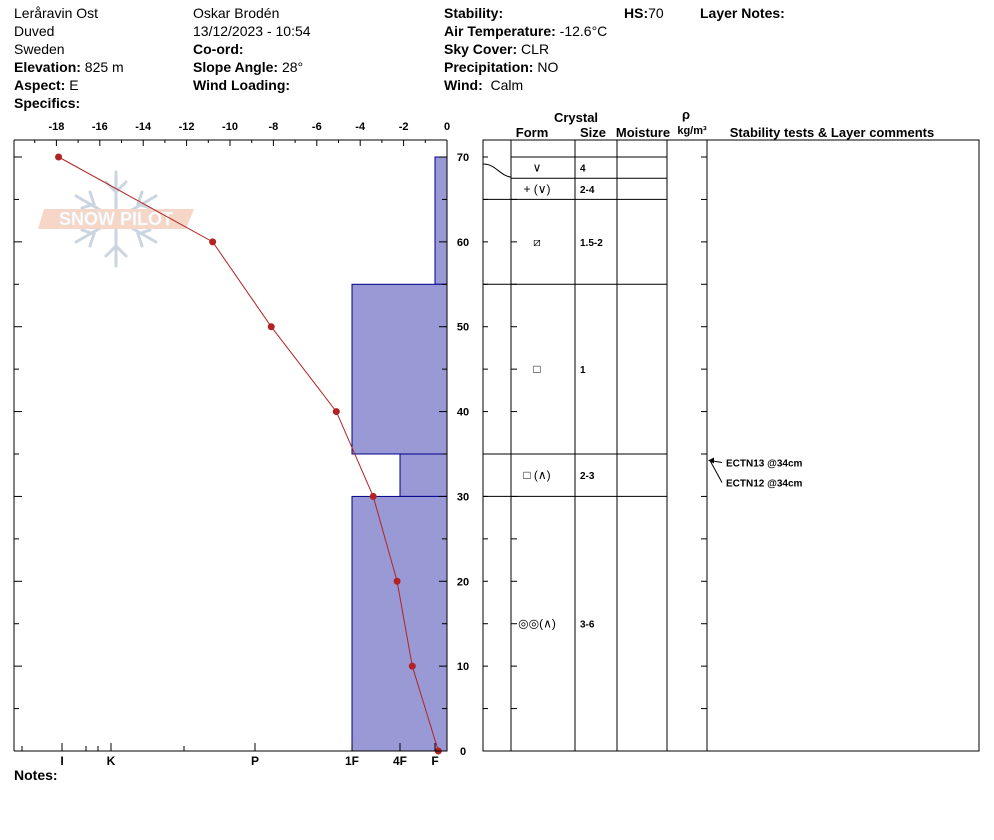 This screenshot has height=840, width=994. I want to click on temp-tick-label: -2, so click(404, 127).